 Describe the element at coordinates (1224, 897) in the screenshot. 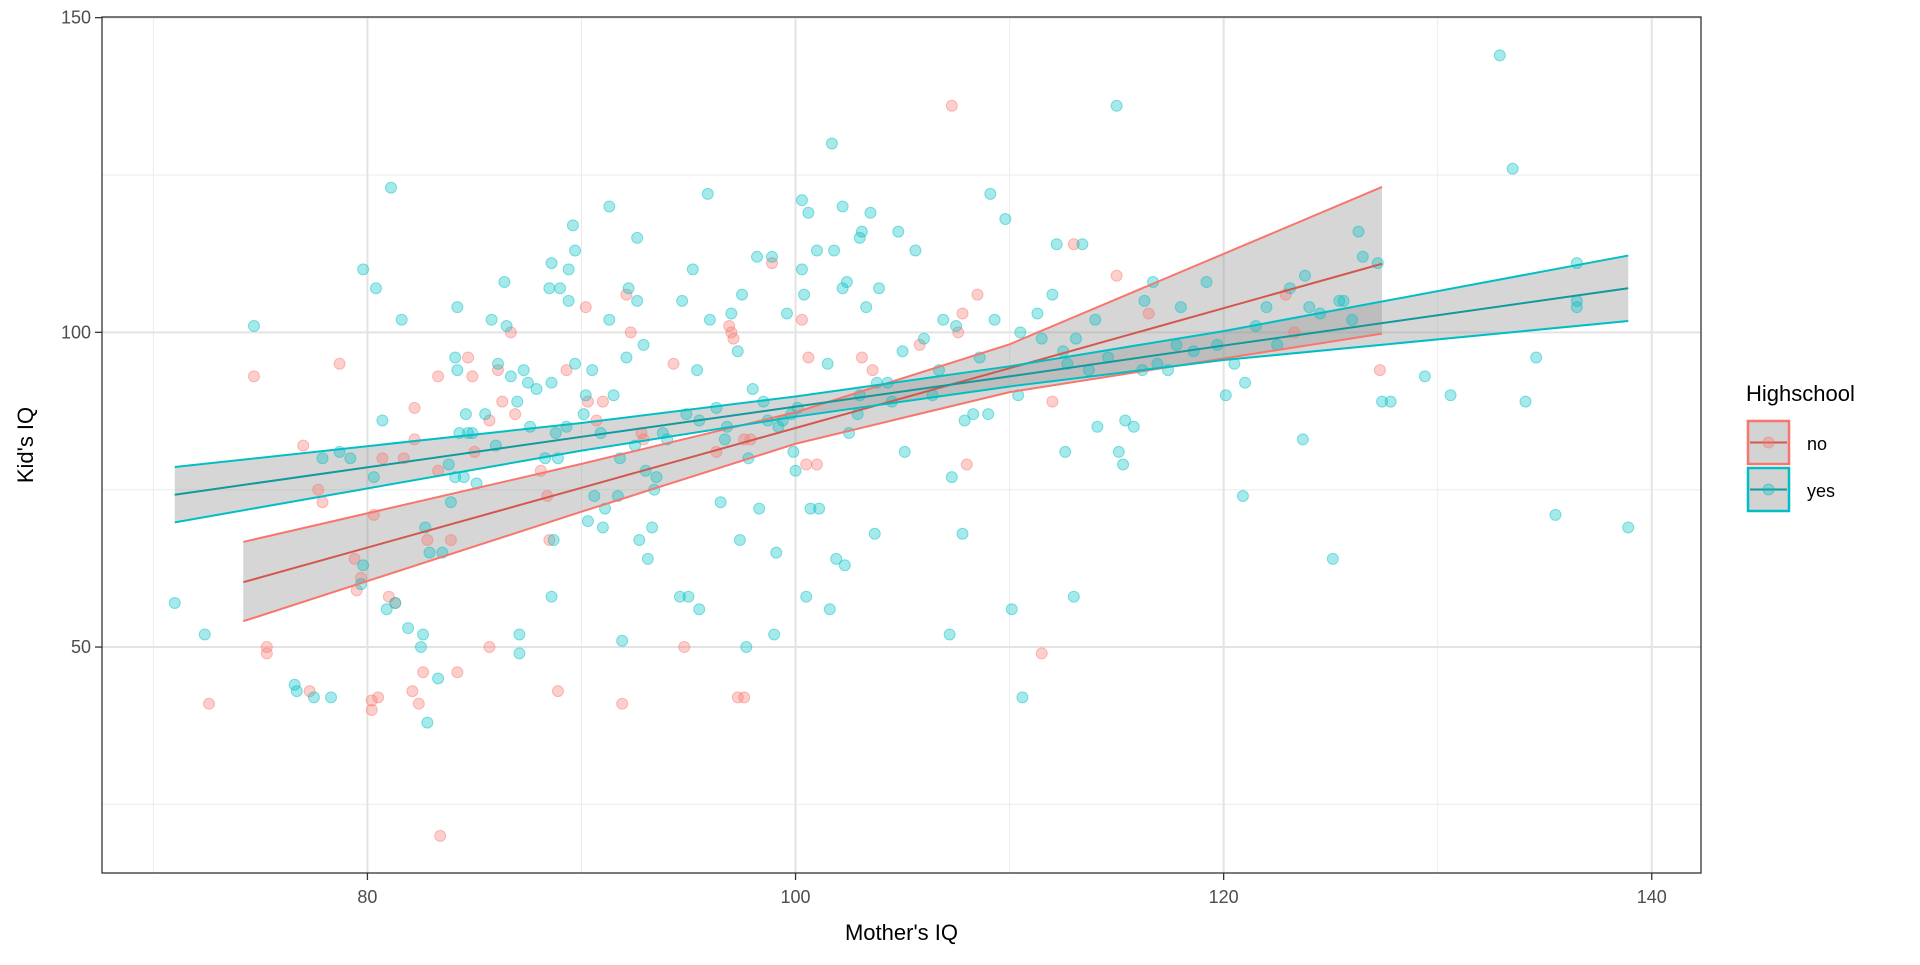

I see `x-tick-label: 120` at that location.